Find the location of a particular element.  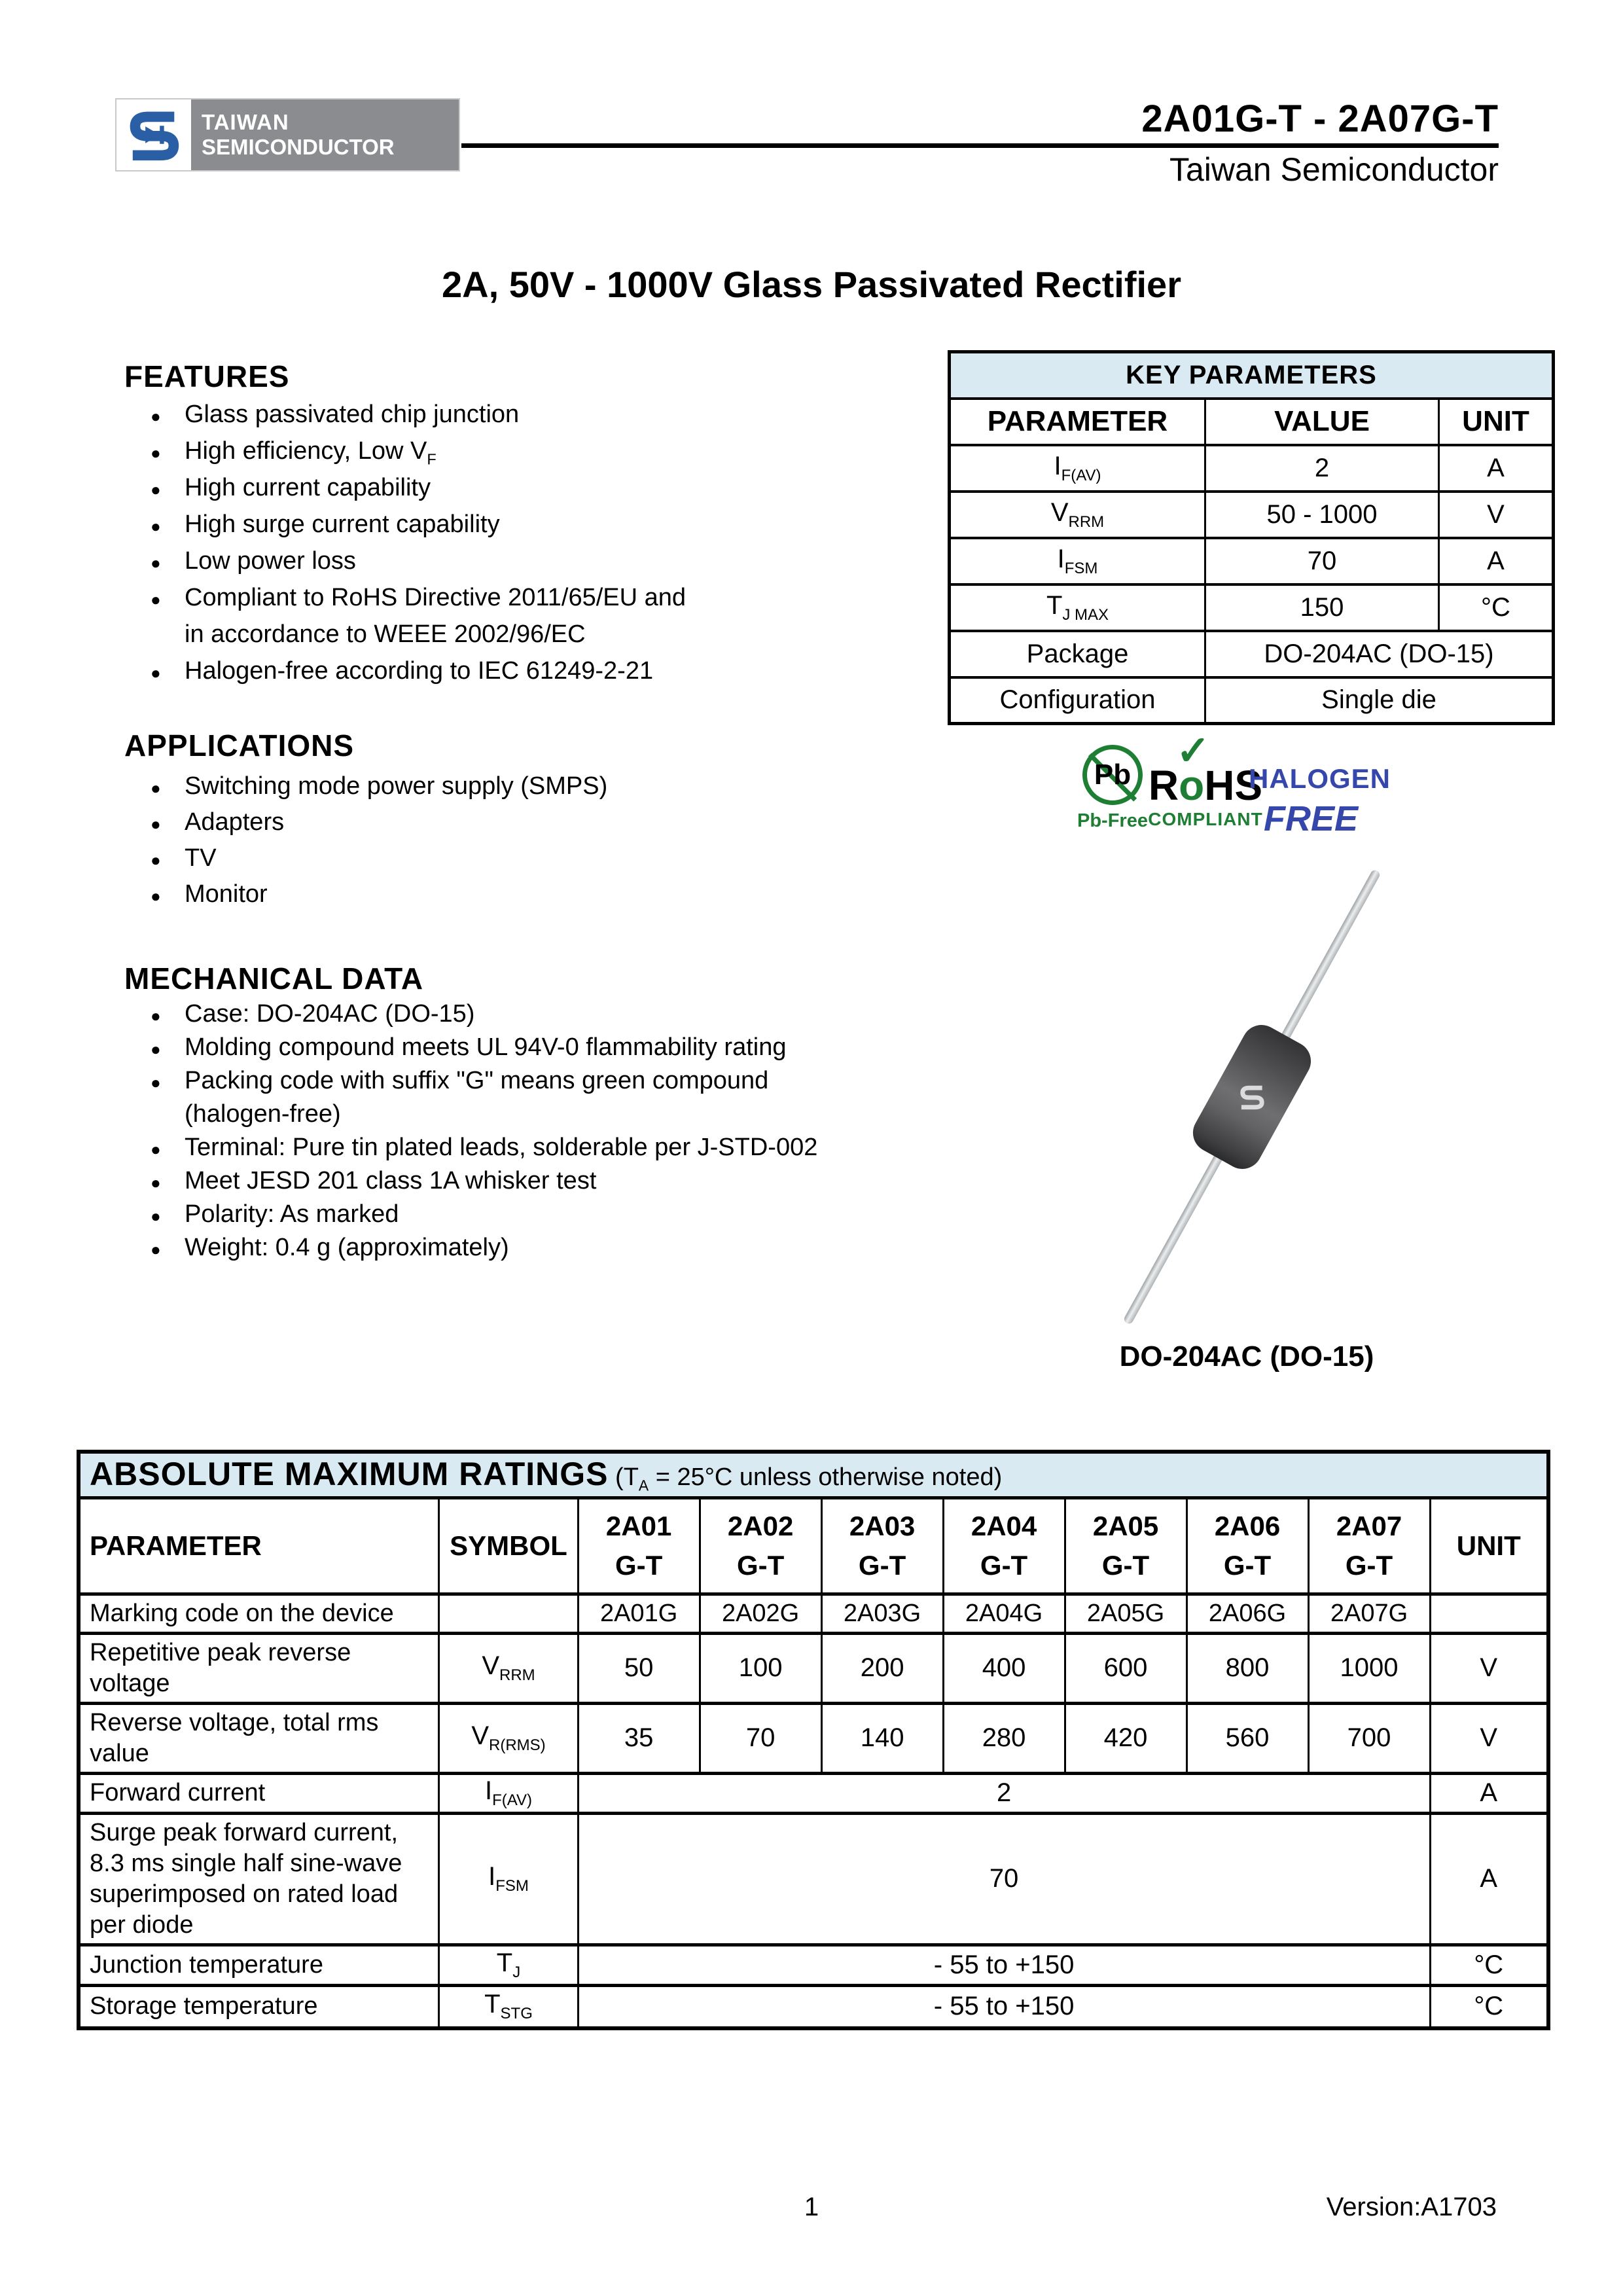

column-header-unit: UNIT is located at coordinates (1489, 1546).